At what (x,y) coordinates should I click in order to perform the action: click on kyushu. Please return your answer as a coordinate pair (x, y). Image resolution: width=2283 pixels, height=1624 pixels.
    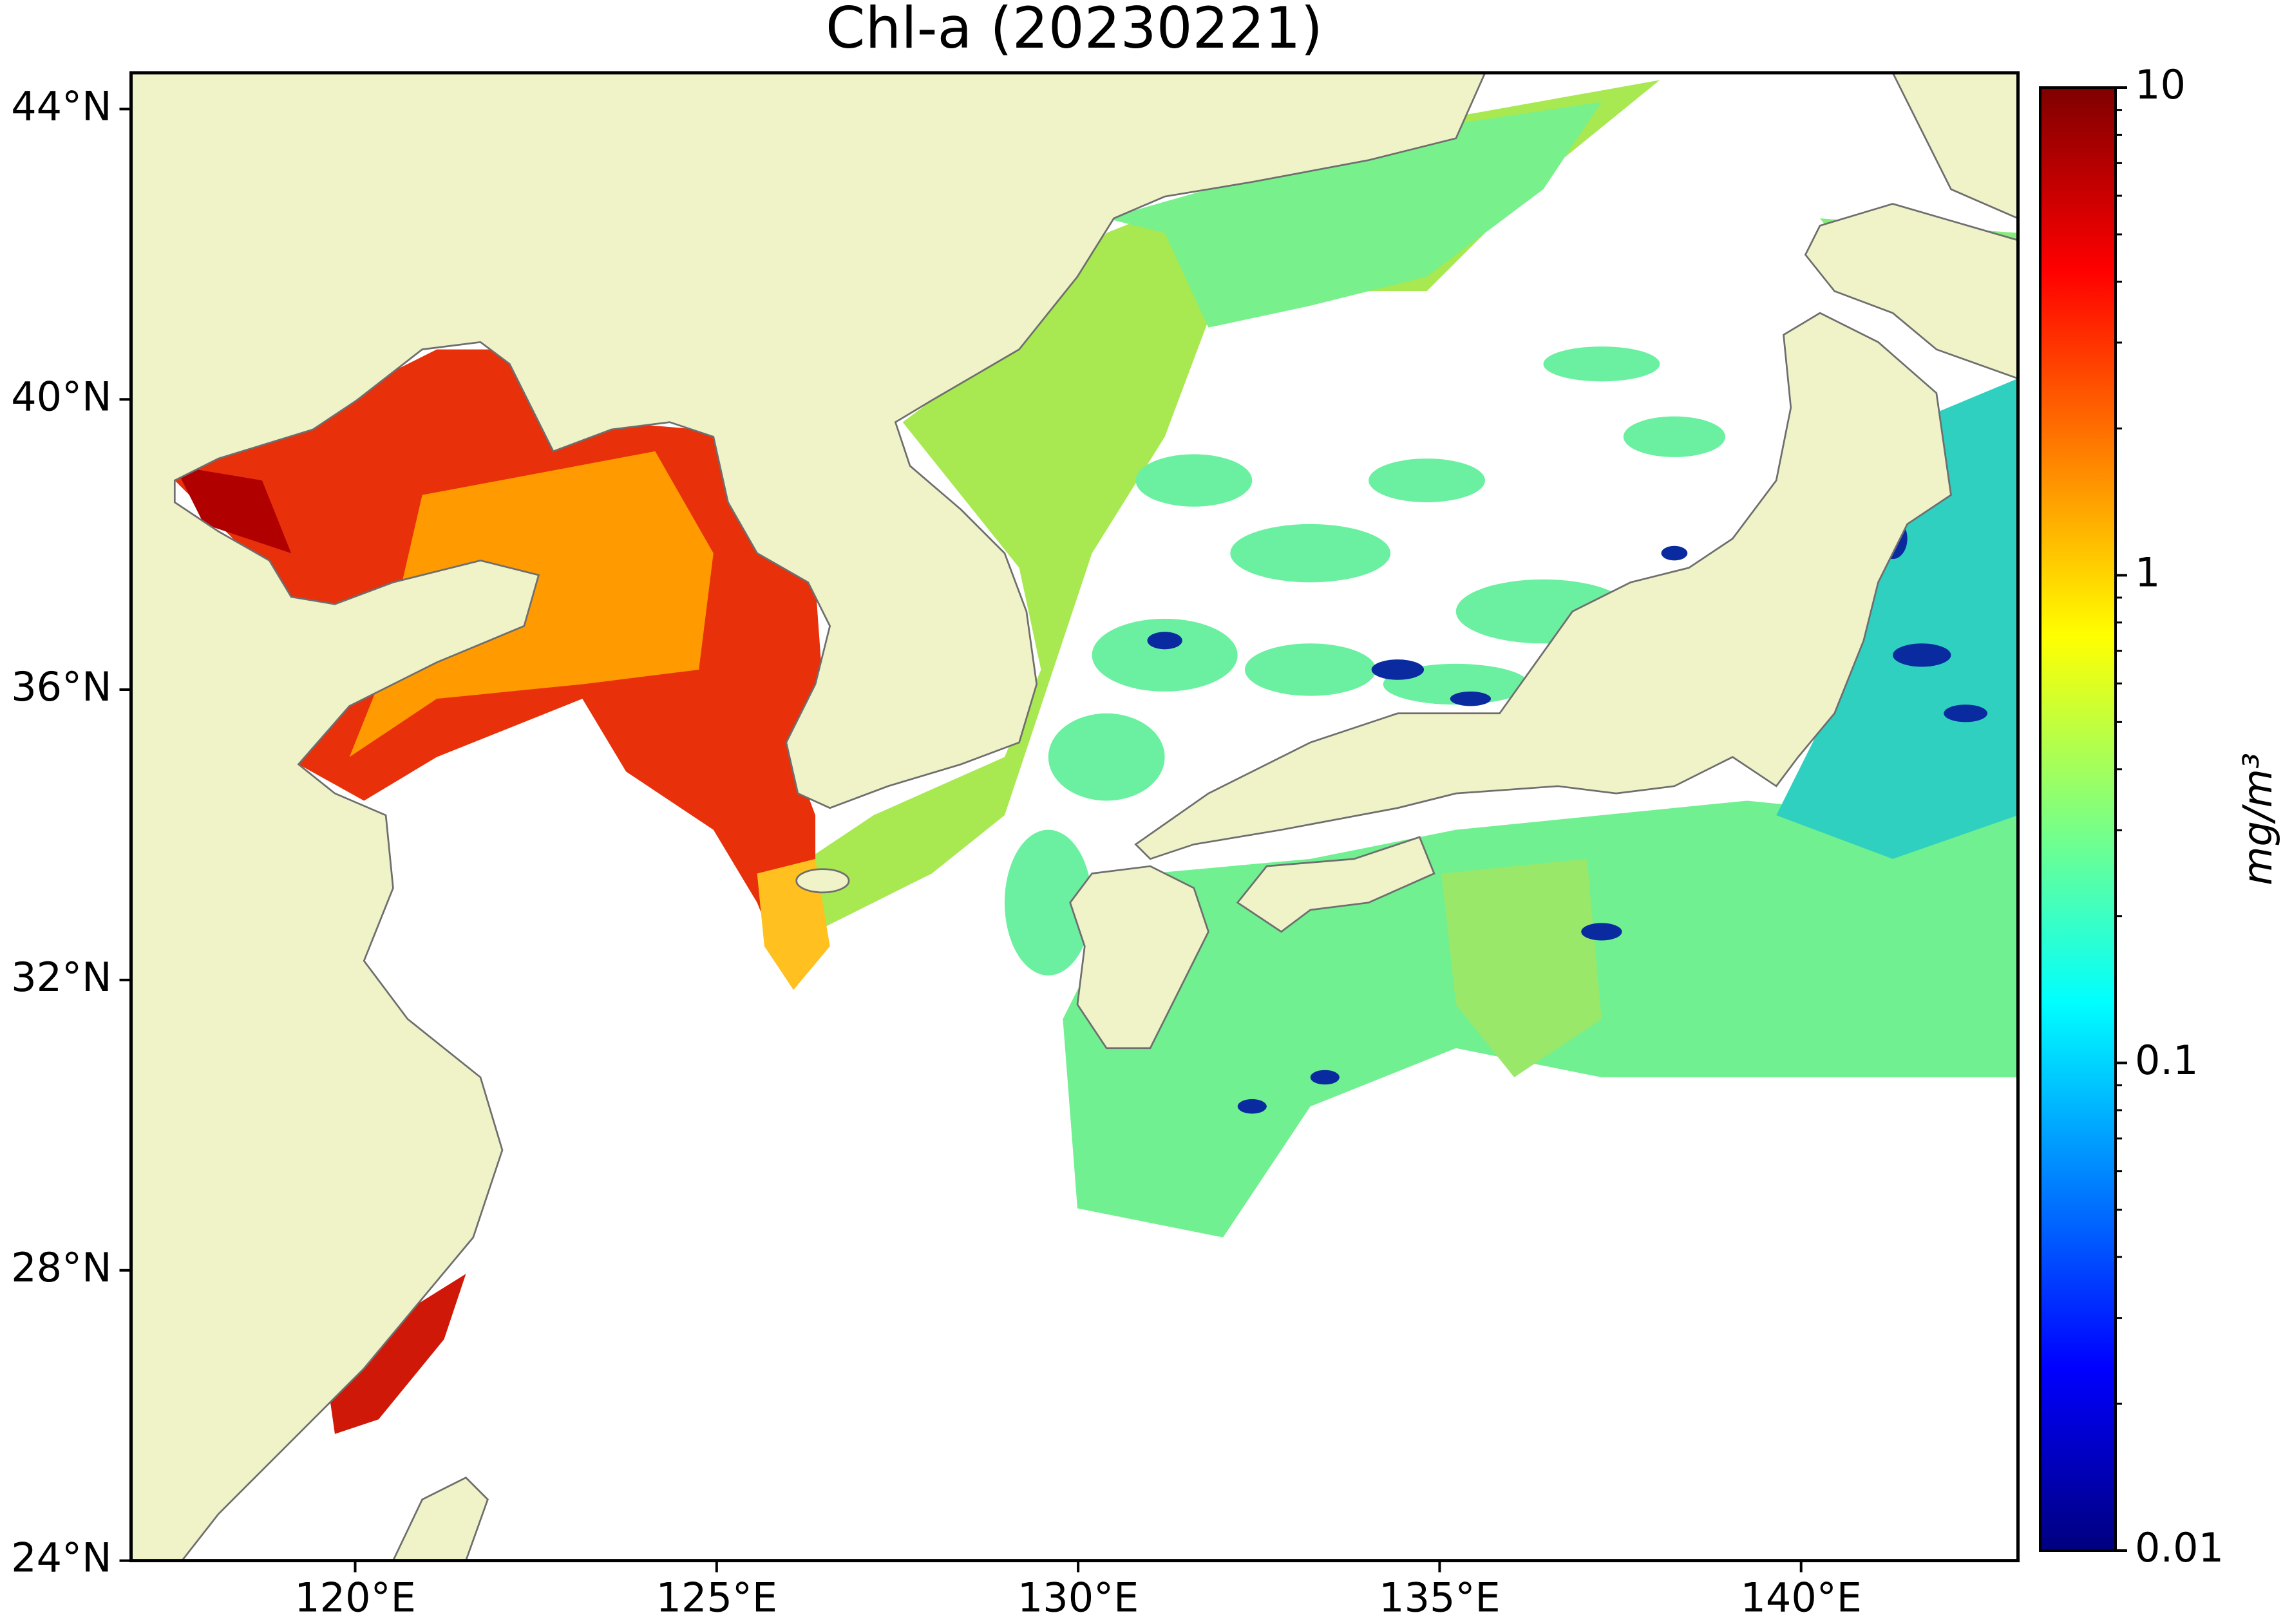
    Looking at the image, I should click on (1139, 958).